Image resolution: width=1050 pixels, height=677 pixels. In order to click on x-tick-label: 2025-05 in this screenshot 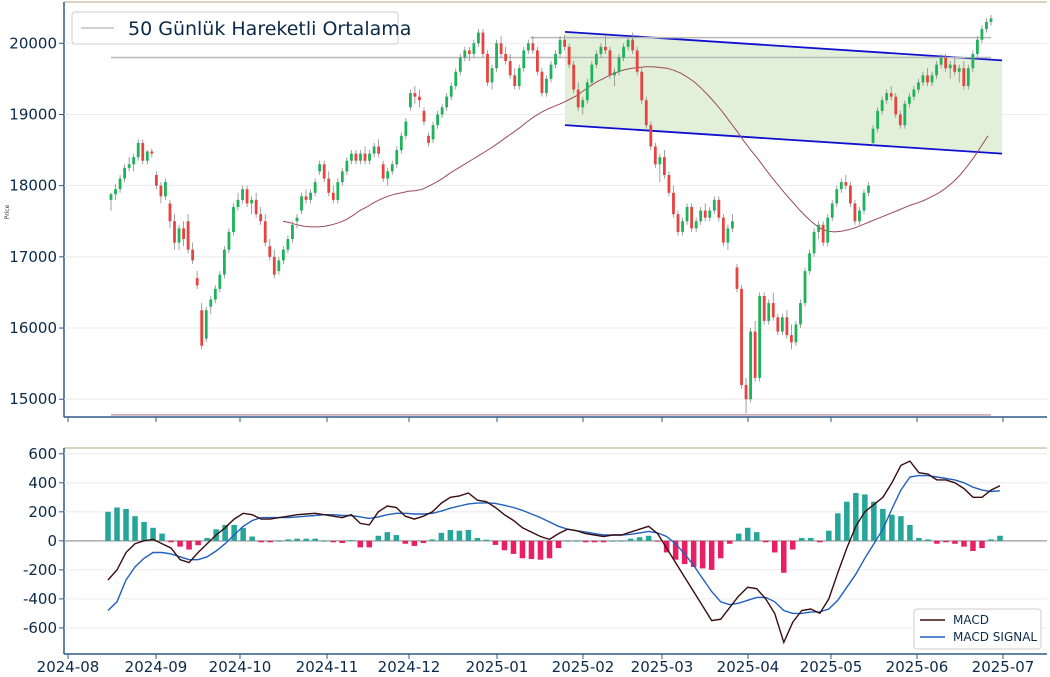, I will do `click(831, 667)`.